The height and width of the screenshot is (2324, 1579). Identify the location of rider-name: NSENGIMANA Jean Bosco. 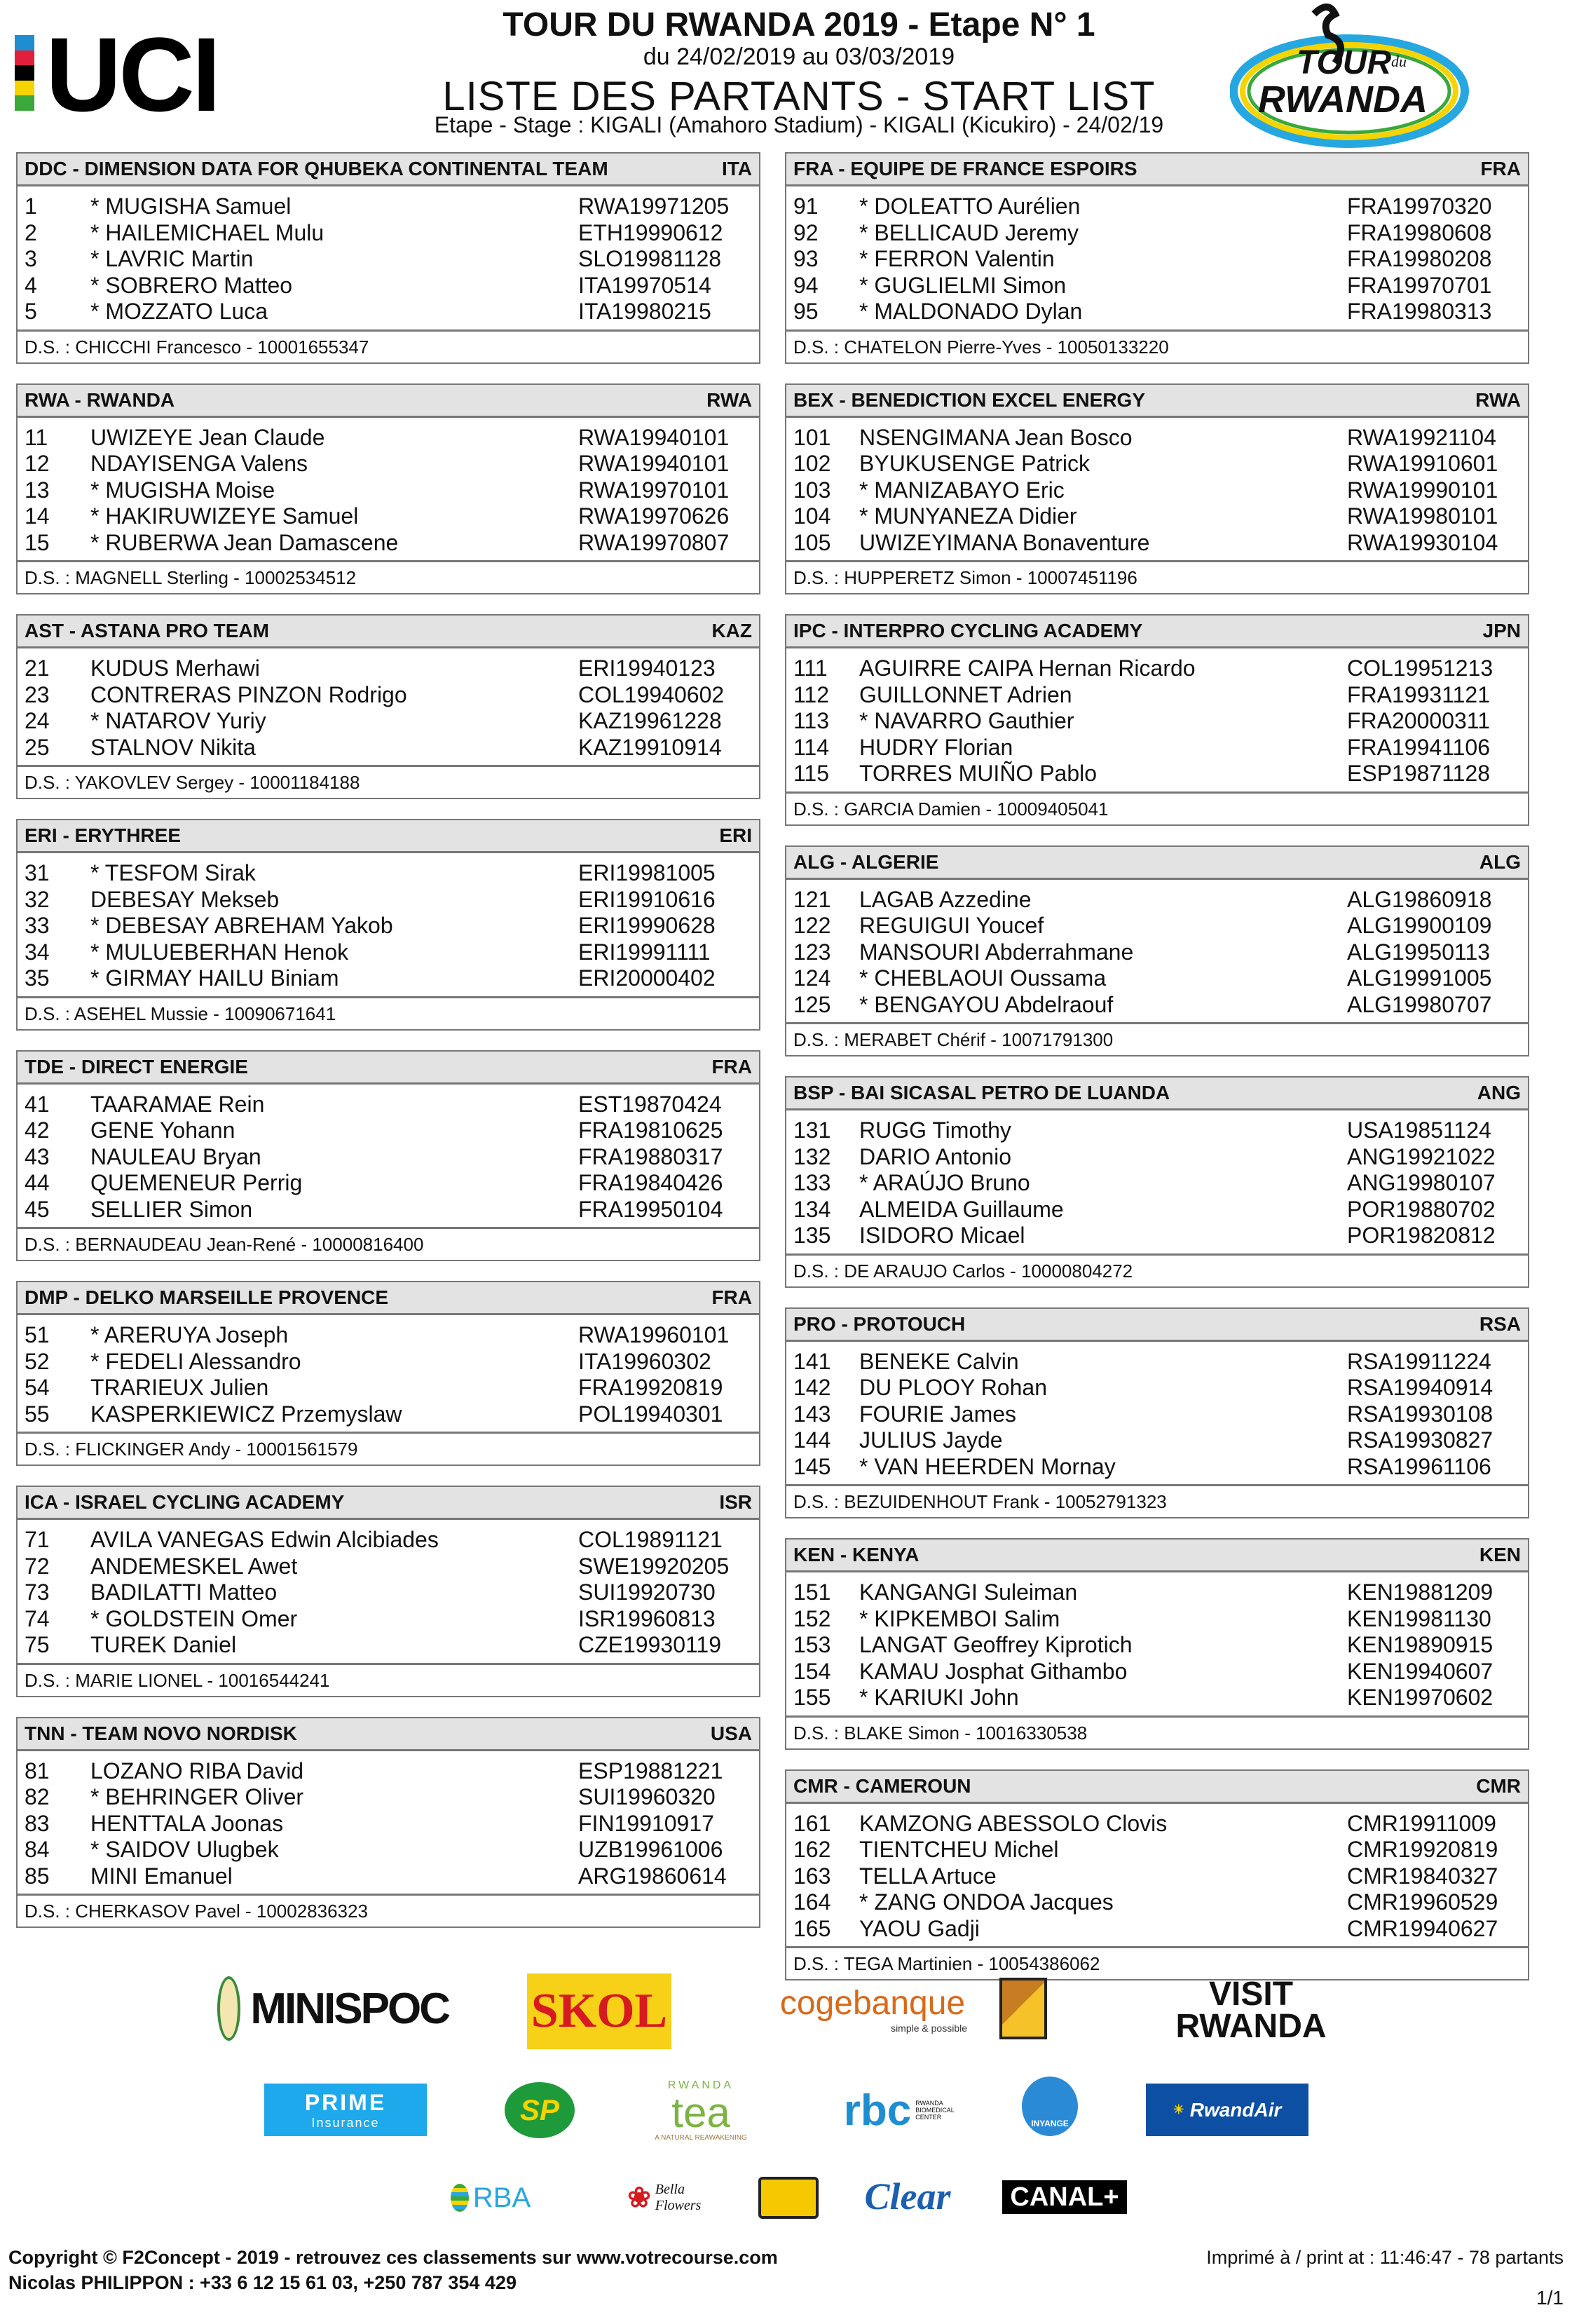
(996, 437).